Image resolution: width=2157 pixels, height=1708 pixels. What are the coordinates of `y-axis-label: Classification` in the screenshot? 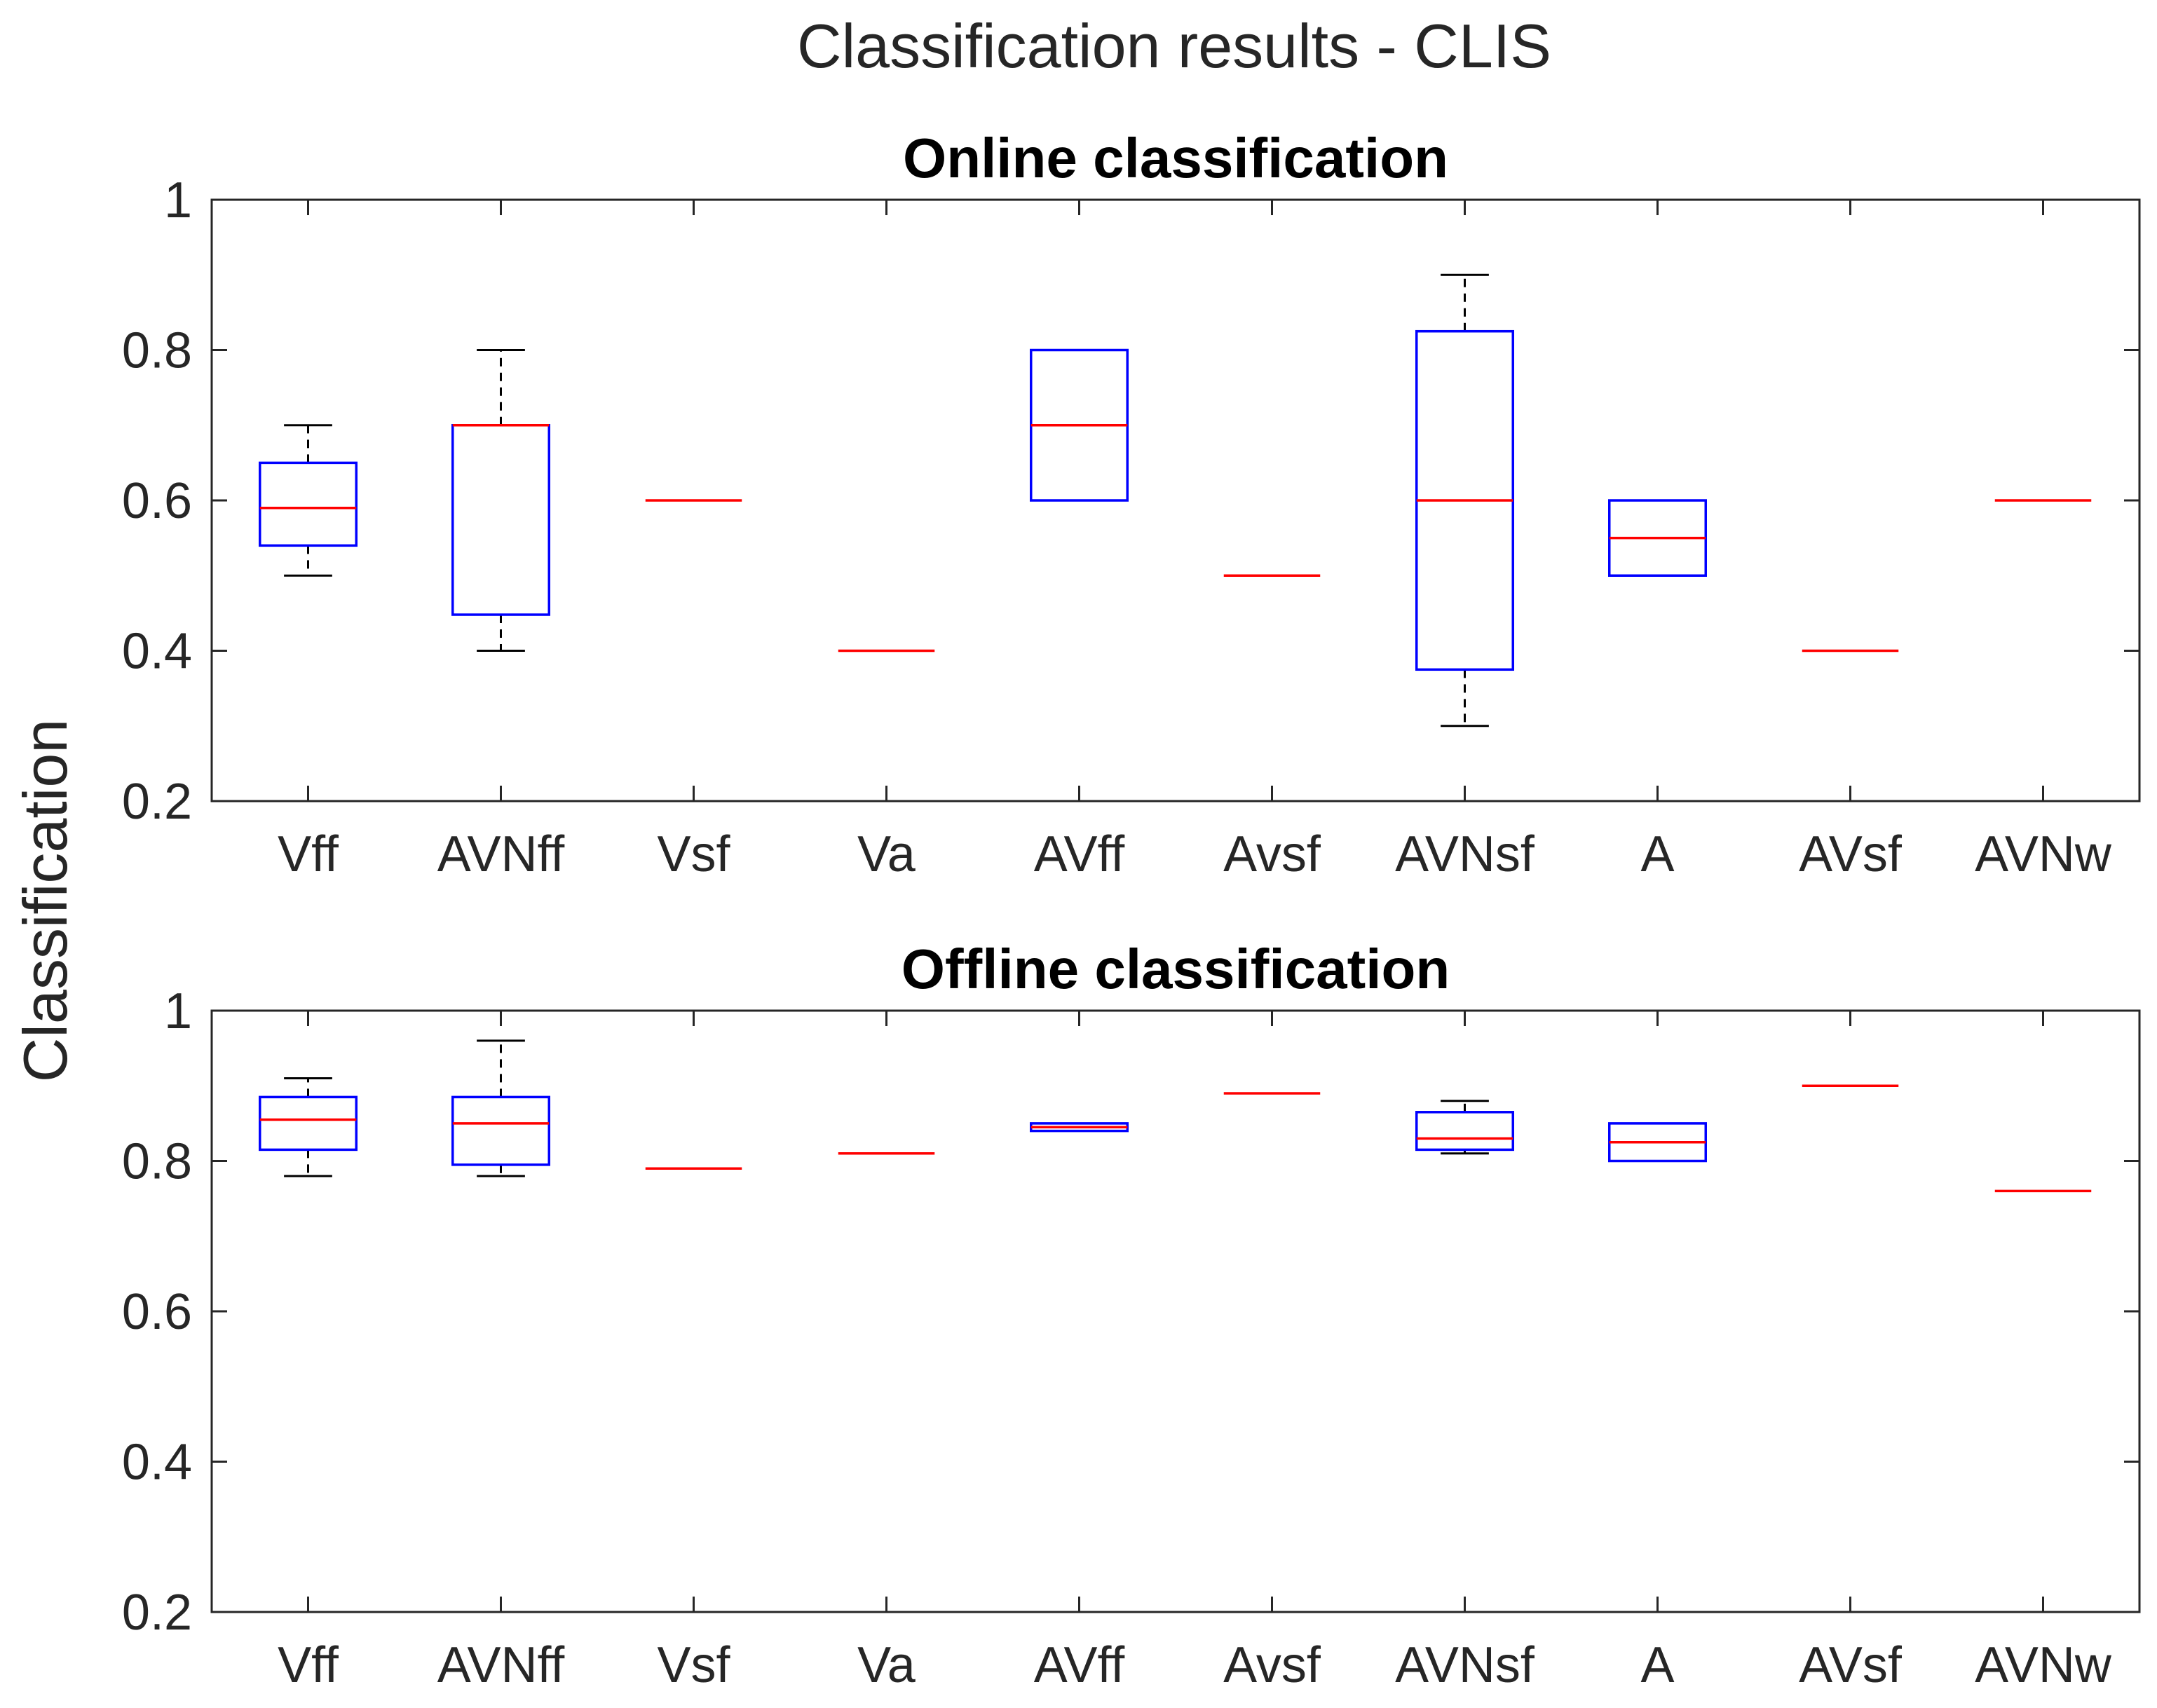 It's located at (45, 900).